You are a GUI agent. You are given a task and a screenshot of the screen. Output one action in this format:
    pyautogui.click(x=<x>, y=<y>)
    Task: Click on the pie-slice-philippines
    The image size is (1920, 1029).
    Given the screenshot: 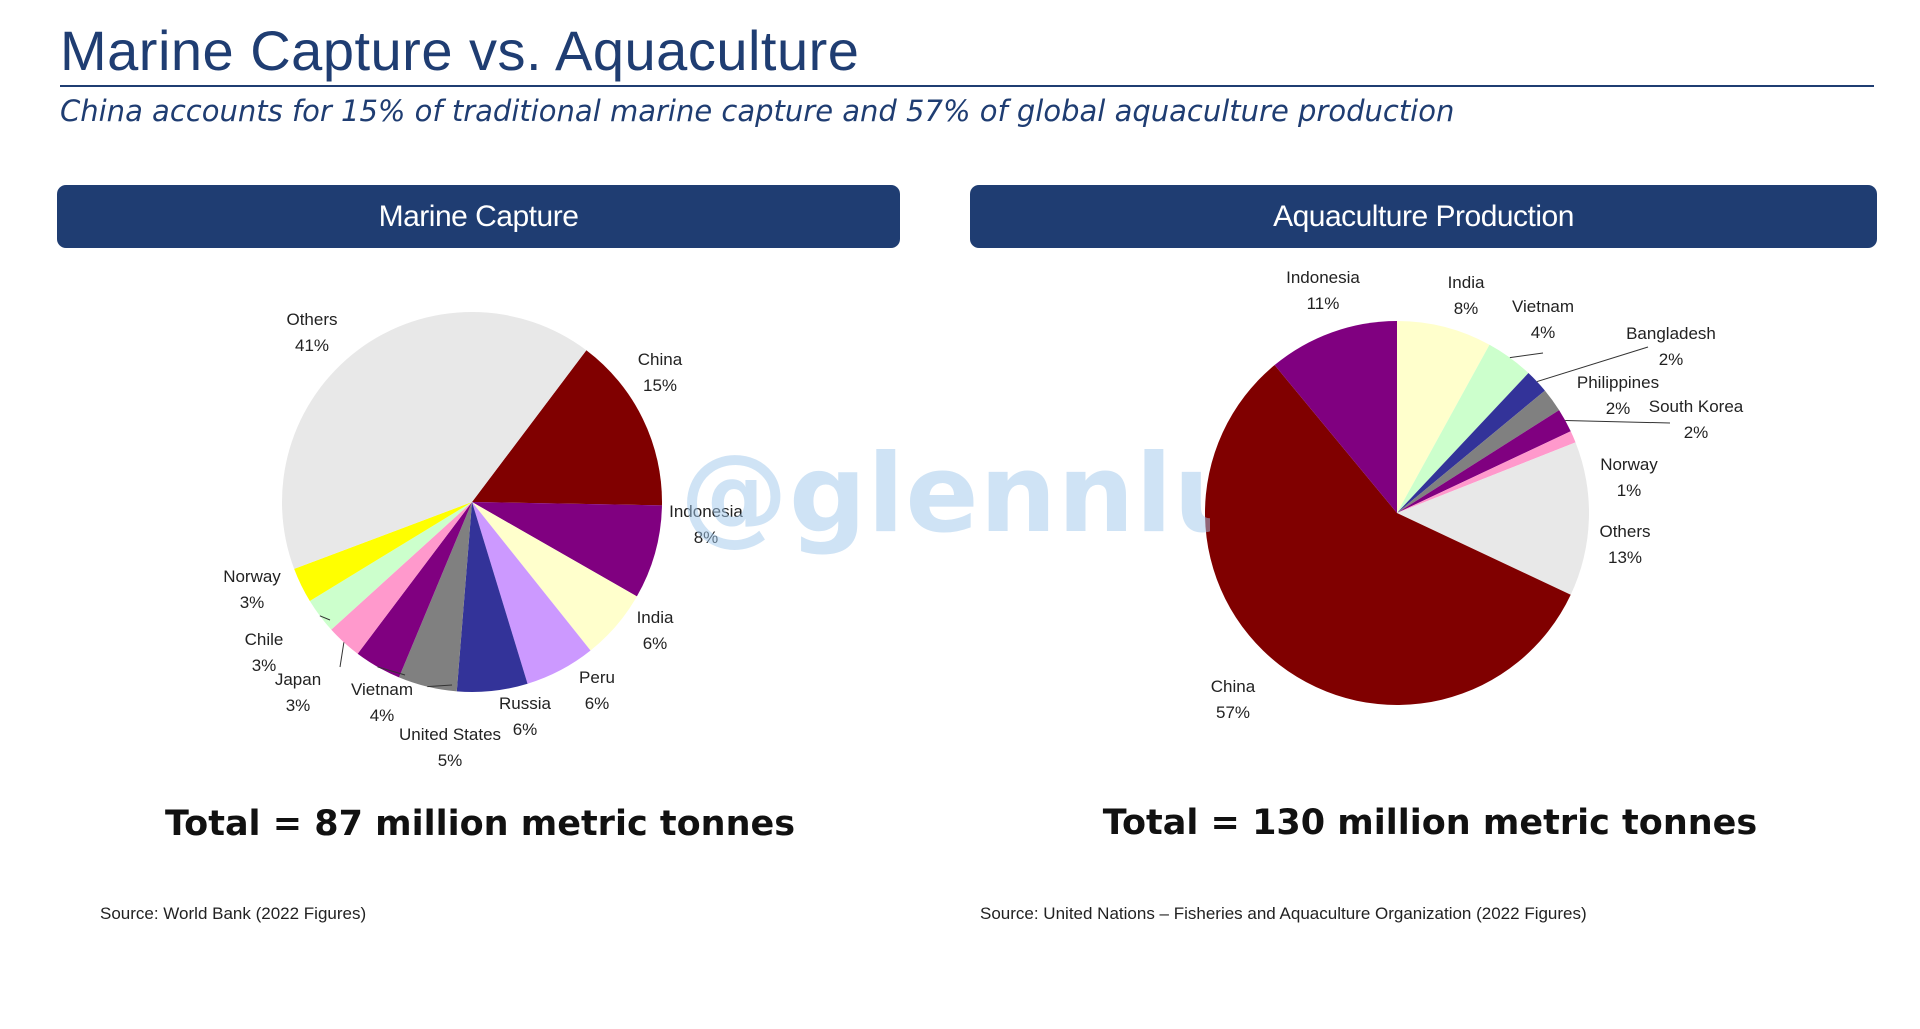 What is the action you would take?
    pyautogui.click(x=1478, y=451)
    